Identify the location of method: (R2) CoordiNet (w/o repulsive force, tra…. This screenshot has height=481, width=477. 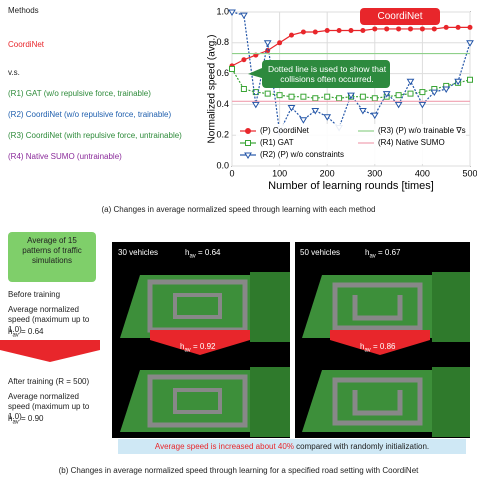
(90, 114).